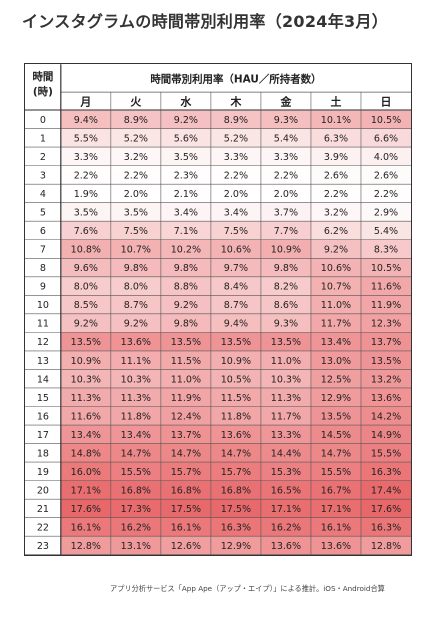  I want to click on cell-value-label: 17.6%, so click(386, 509).